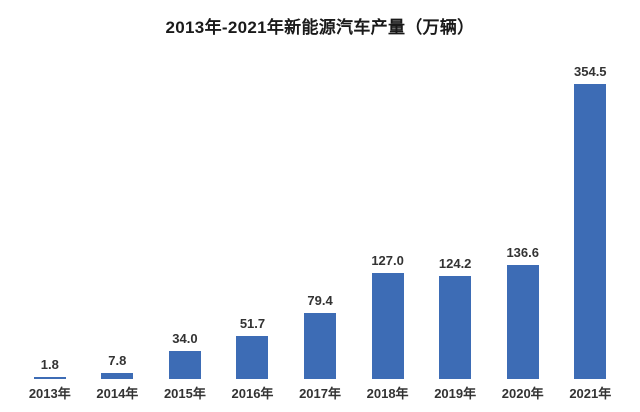 The width and height of the screenshot is (640, 412). What do you see at coordinates (117, 393) in the screenshot?
I see `x-axis-label: 2014年` at bounding box center [117, 393].